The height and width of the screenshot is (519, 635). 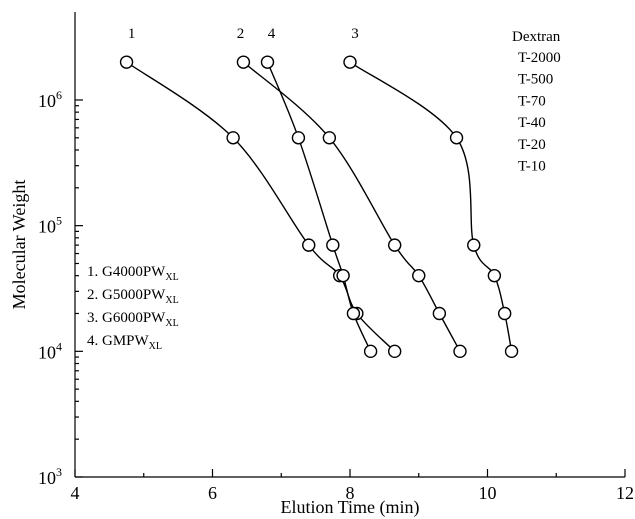 I want to click on series-3-line, so click(x=431, y=207).